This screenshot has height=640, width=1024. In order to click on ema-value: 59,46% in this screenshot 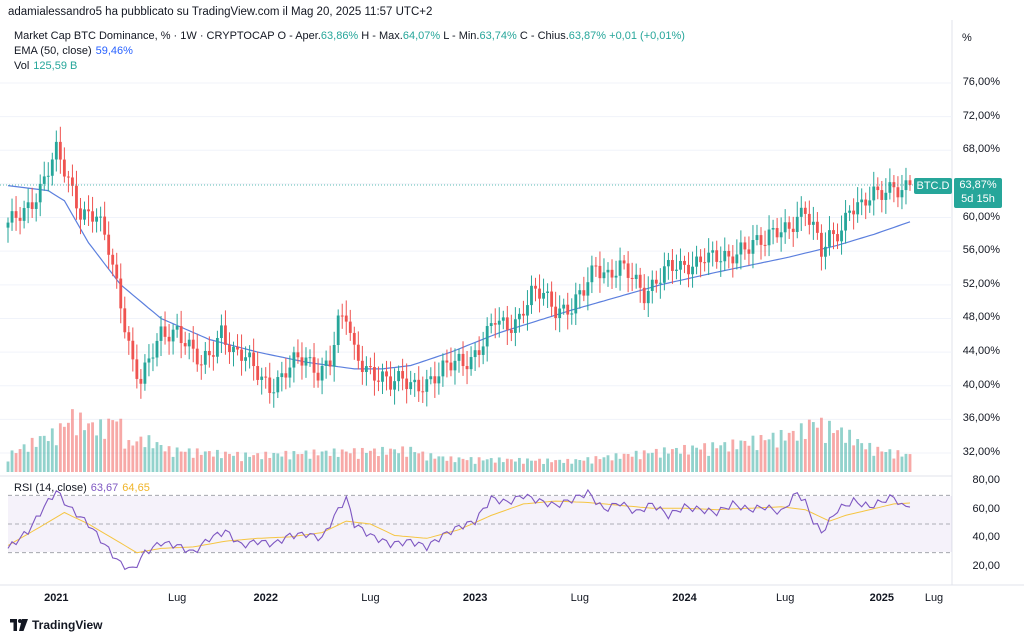, I will do `click(114, 51)`.